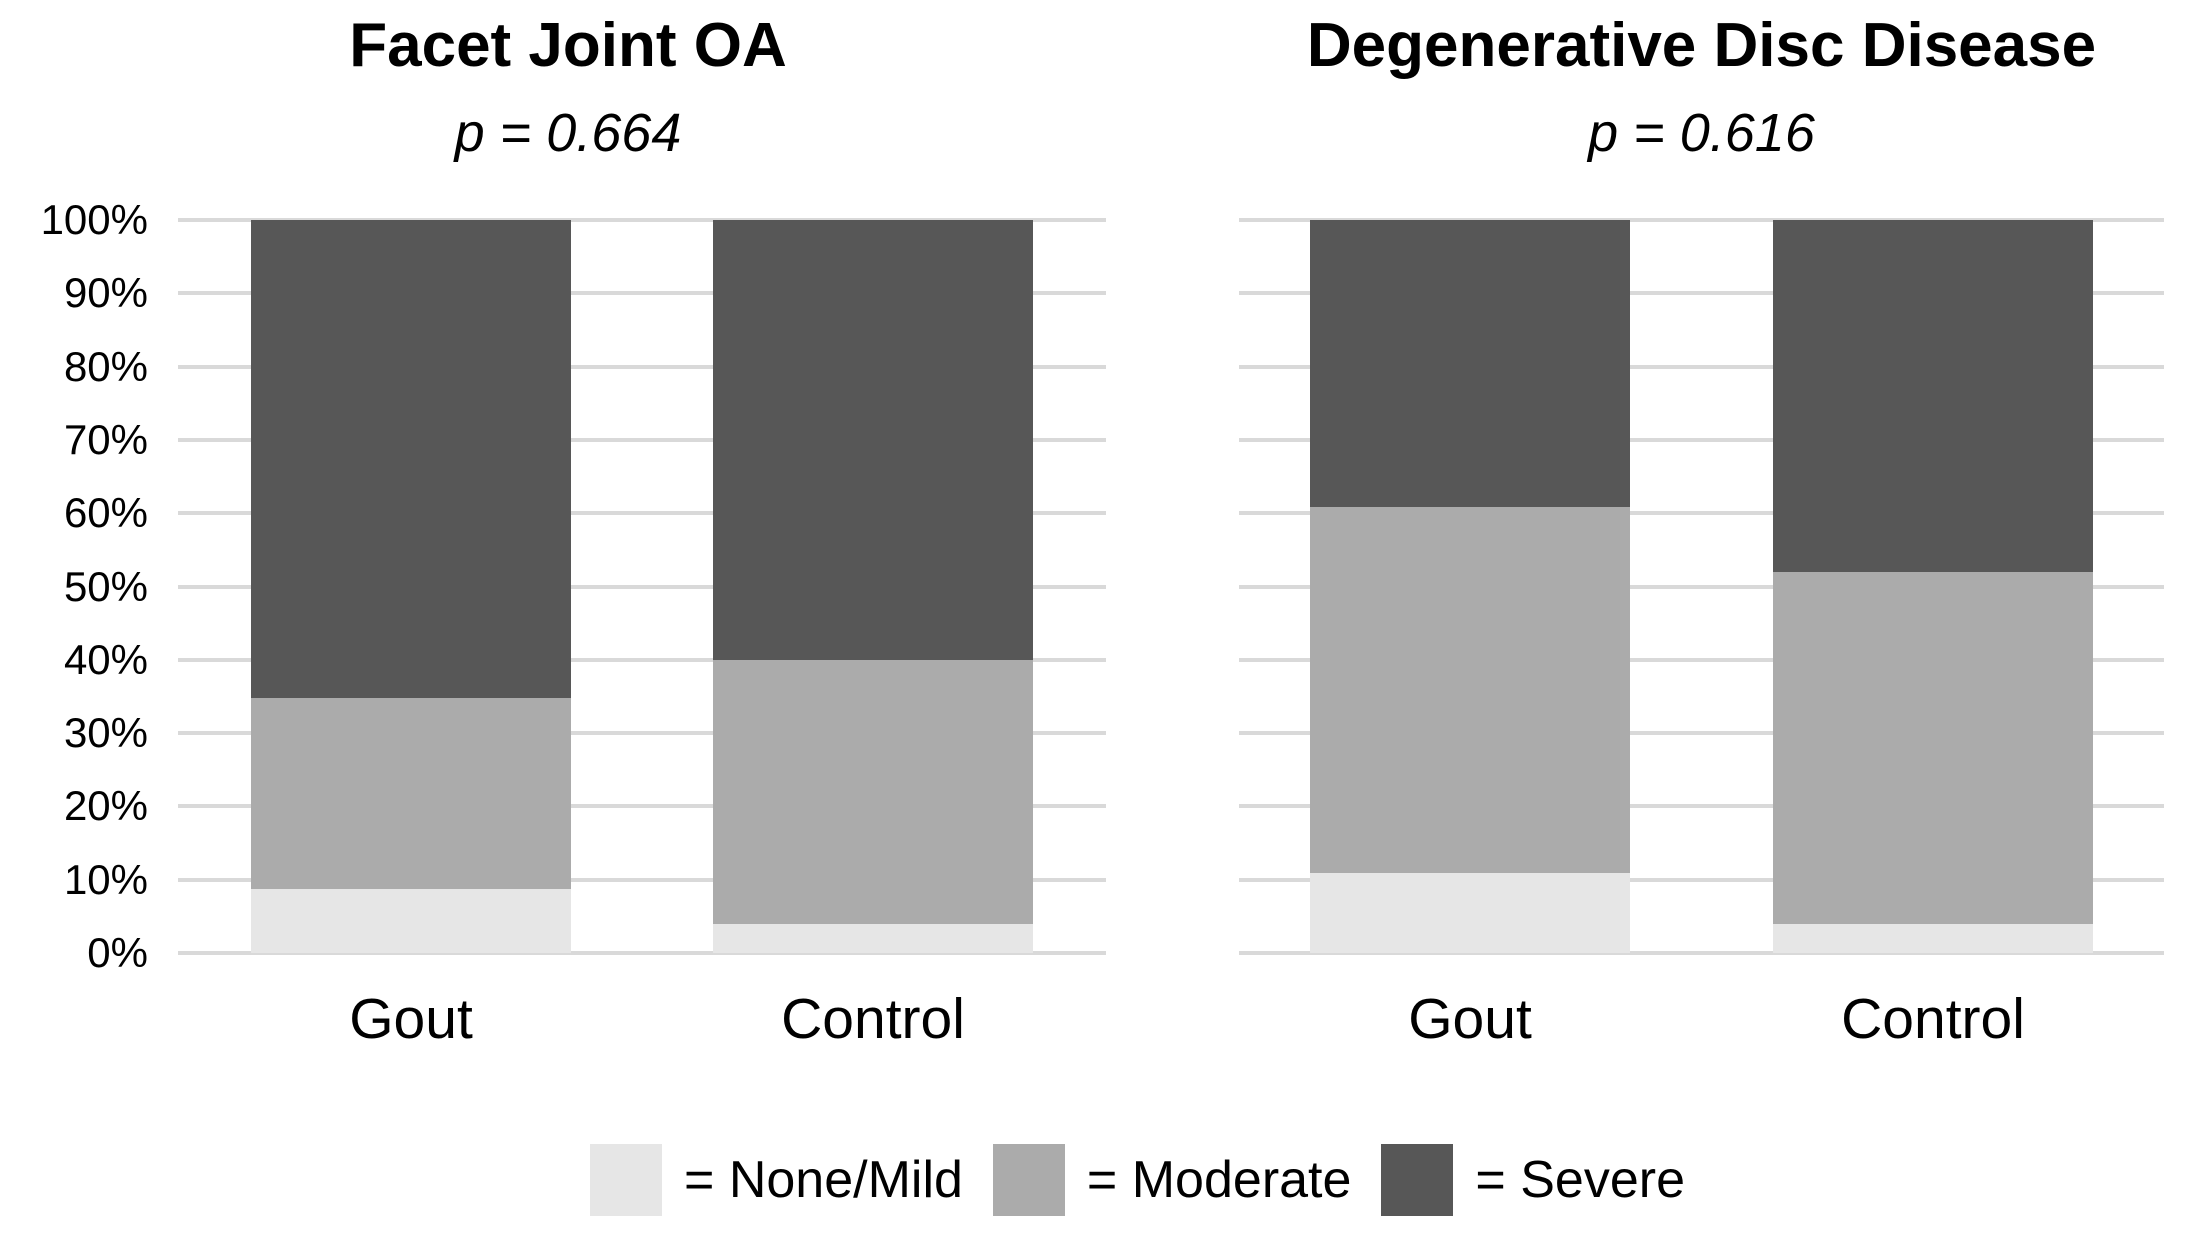 The height and width of the screenshot is (1240, 2195). I want to click on legend-item-moderate: = Moderate, so click(1172, 1180).